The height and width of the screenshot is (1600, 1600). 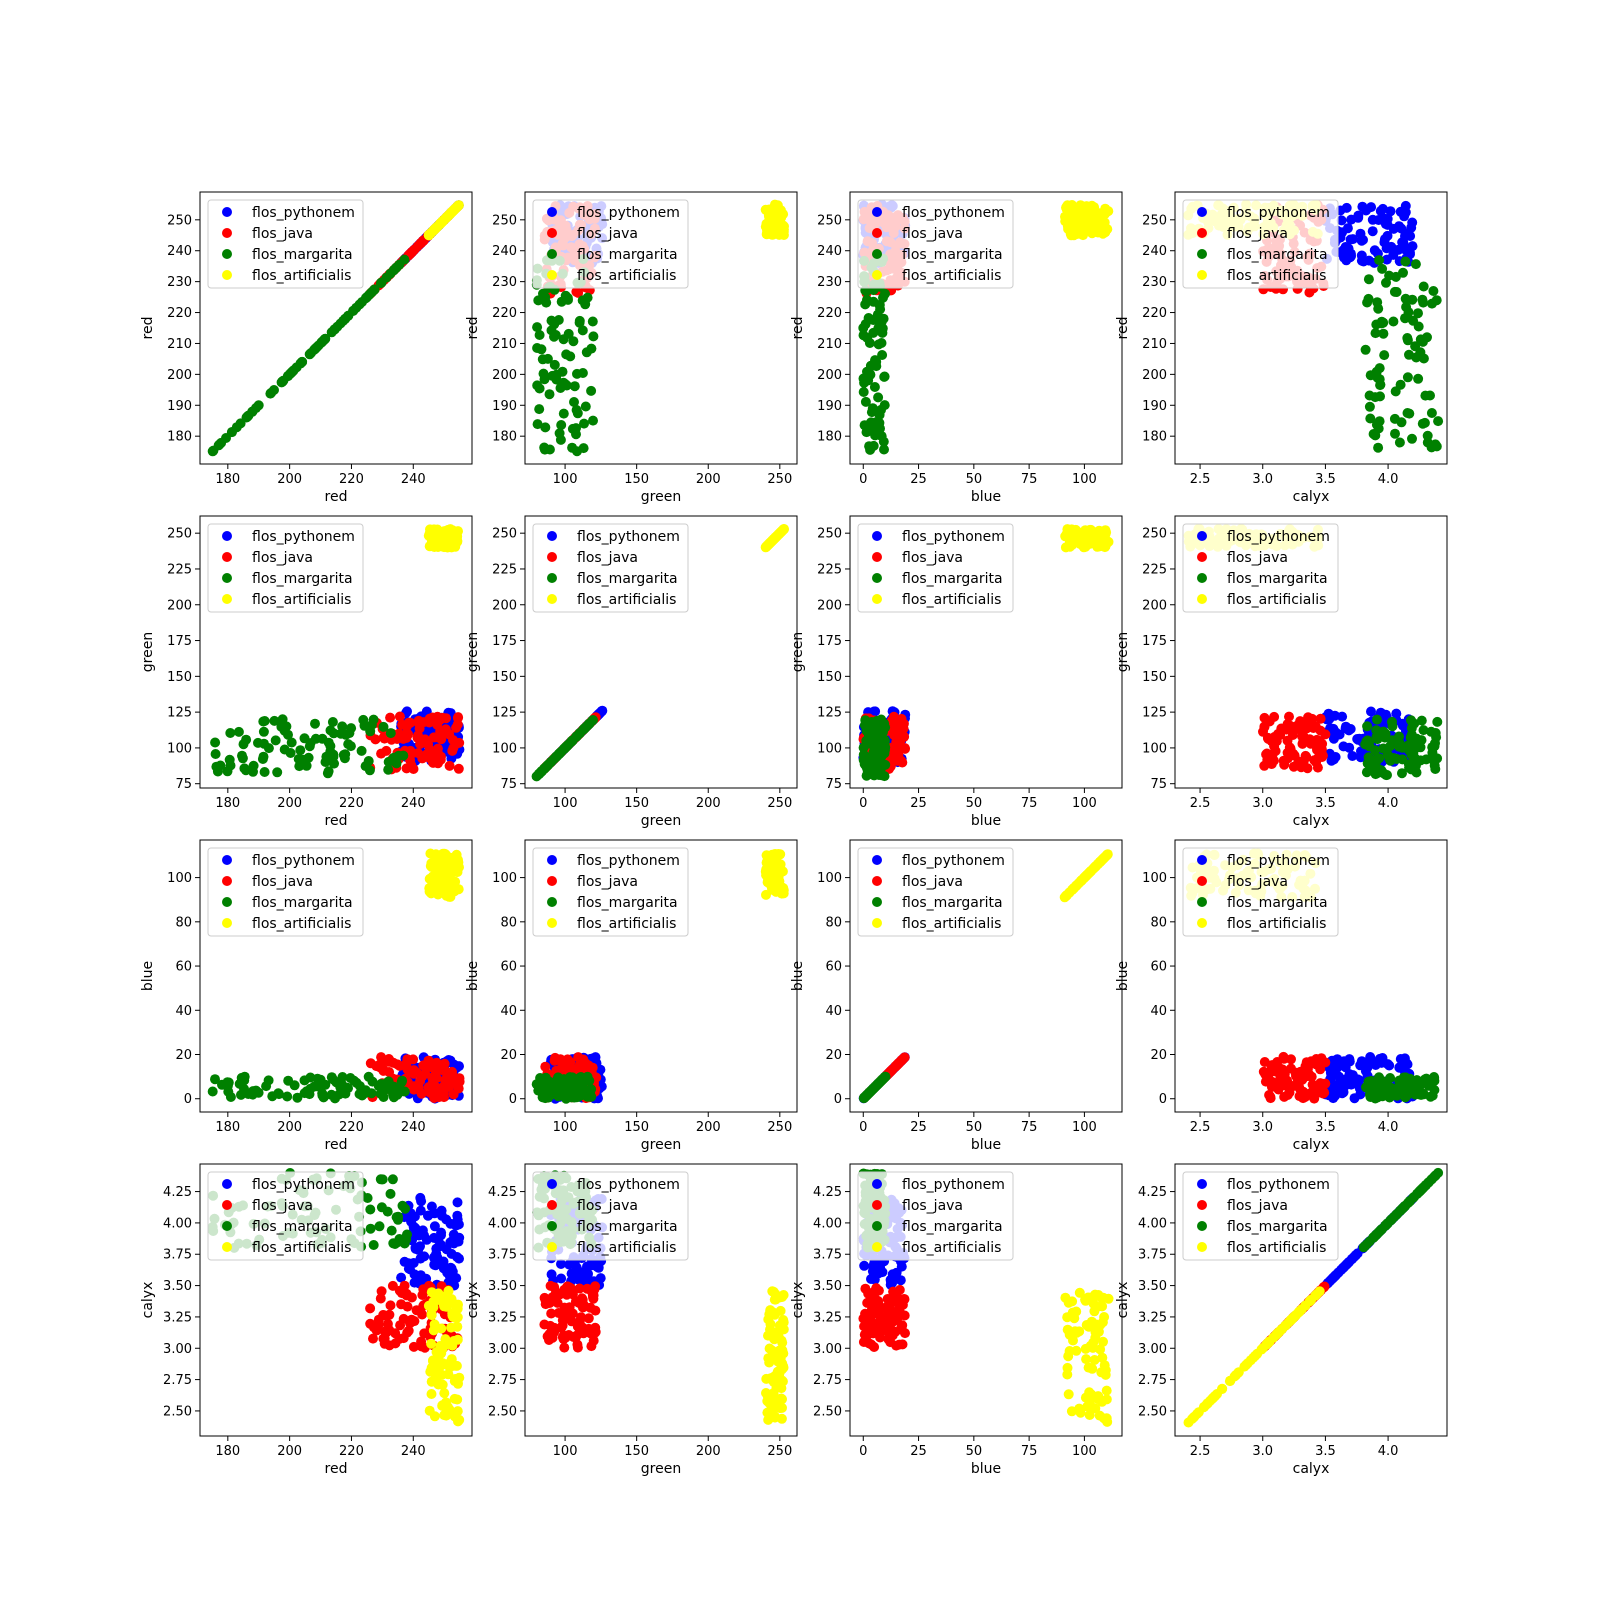 I want to click on y-tick-label: 175, so click(x=829, y=641).